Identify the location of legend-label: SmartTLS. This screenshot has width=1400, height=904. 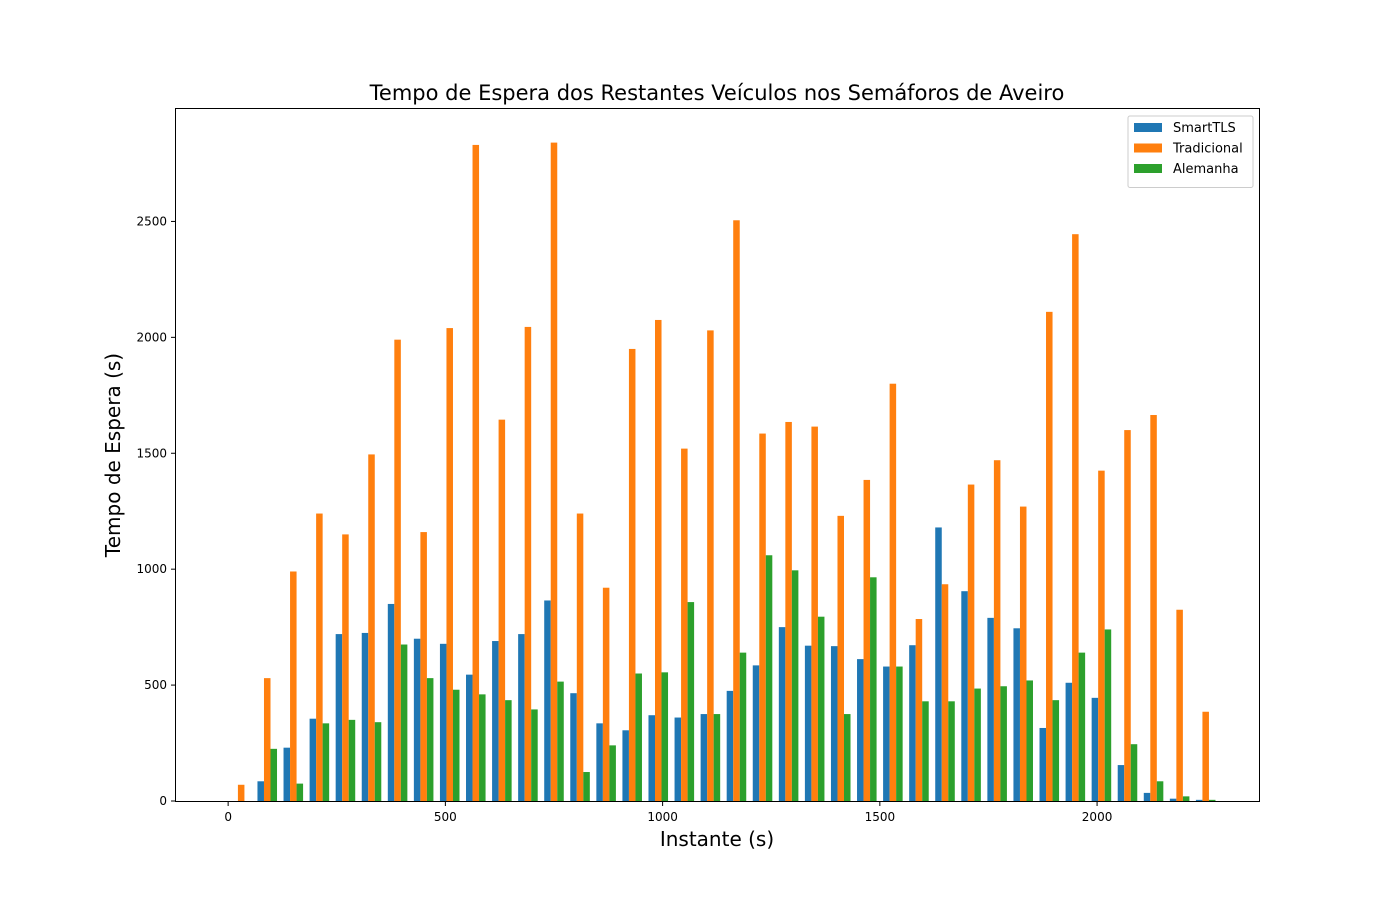
(1204, 128).